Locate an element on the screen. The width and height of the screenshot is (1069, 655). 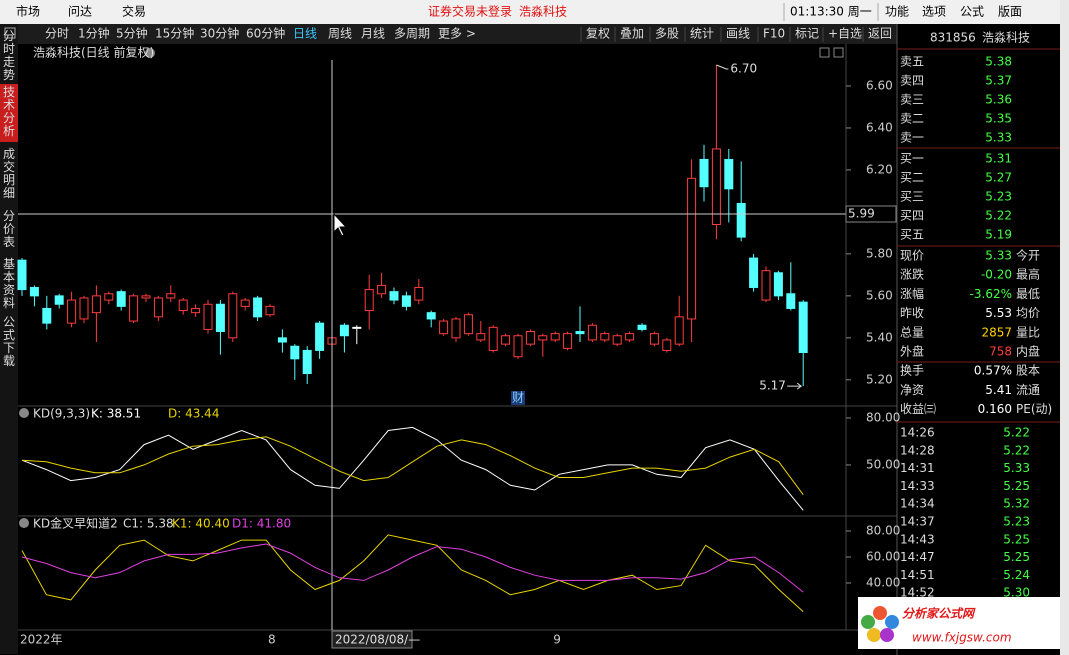
stat-value: 5.53 is located at coordinates (998, 313).